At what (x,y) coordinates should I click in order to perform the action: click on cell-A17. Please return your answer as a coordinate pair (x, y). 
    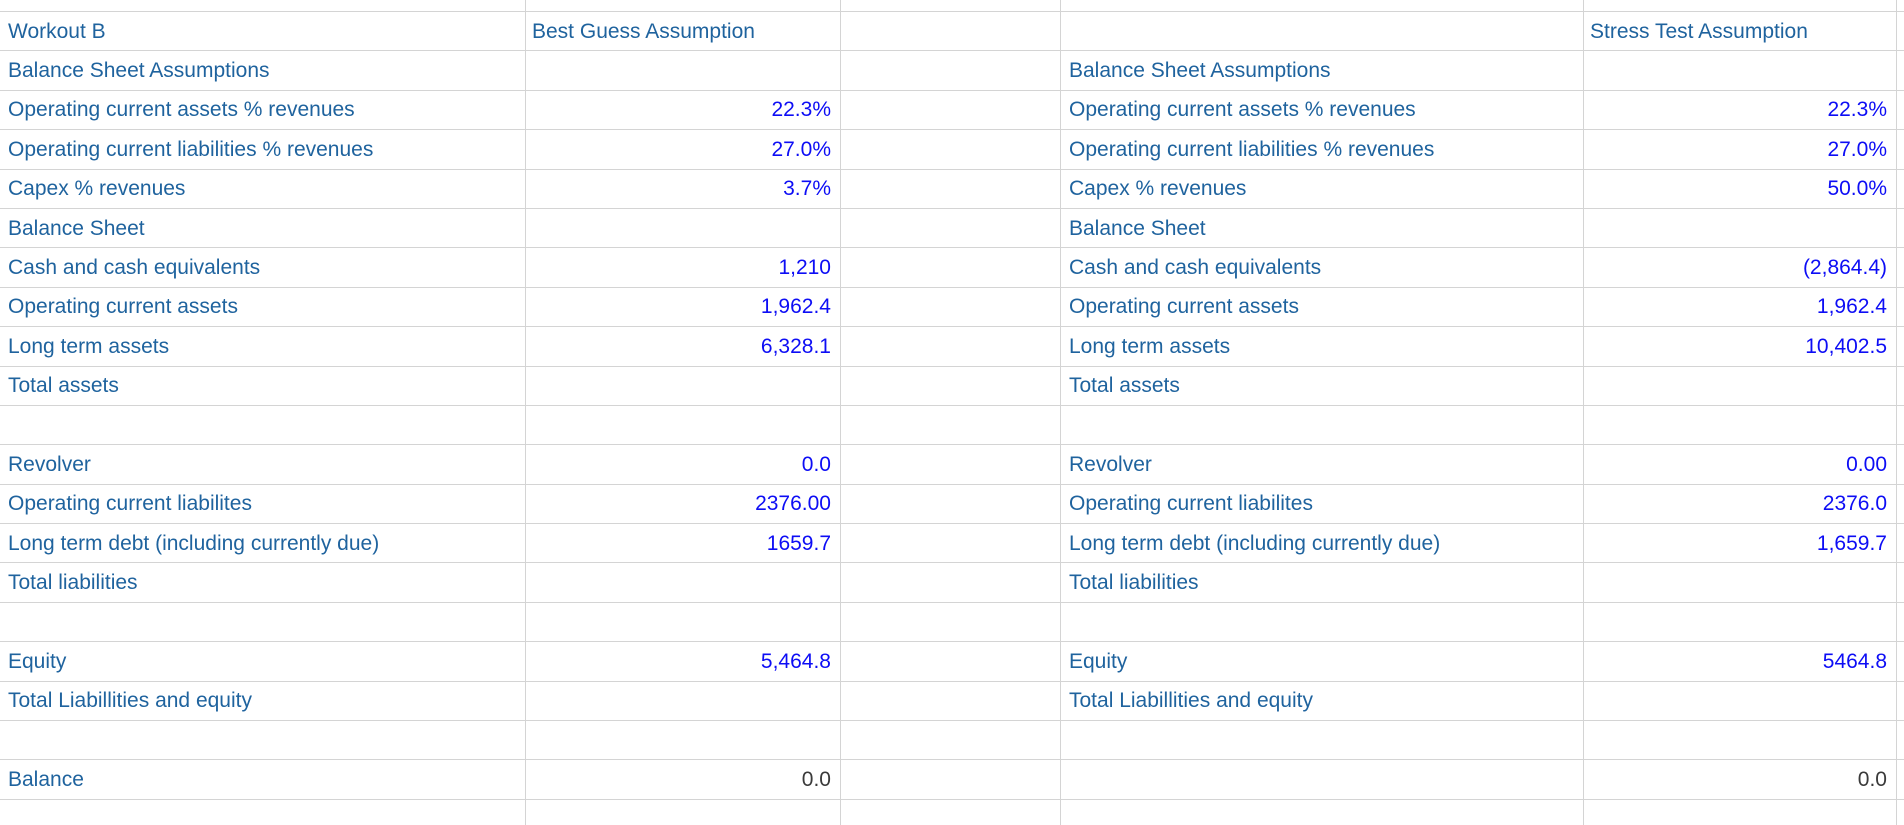
    Looking at the image, I should click on (263, 622).